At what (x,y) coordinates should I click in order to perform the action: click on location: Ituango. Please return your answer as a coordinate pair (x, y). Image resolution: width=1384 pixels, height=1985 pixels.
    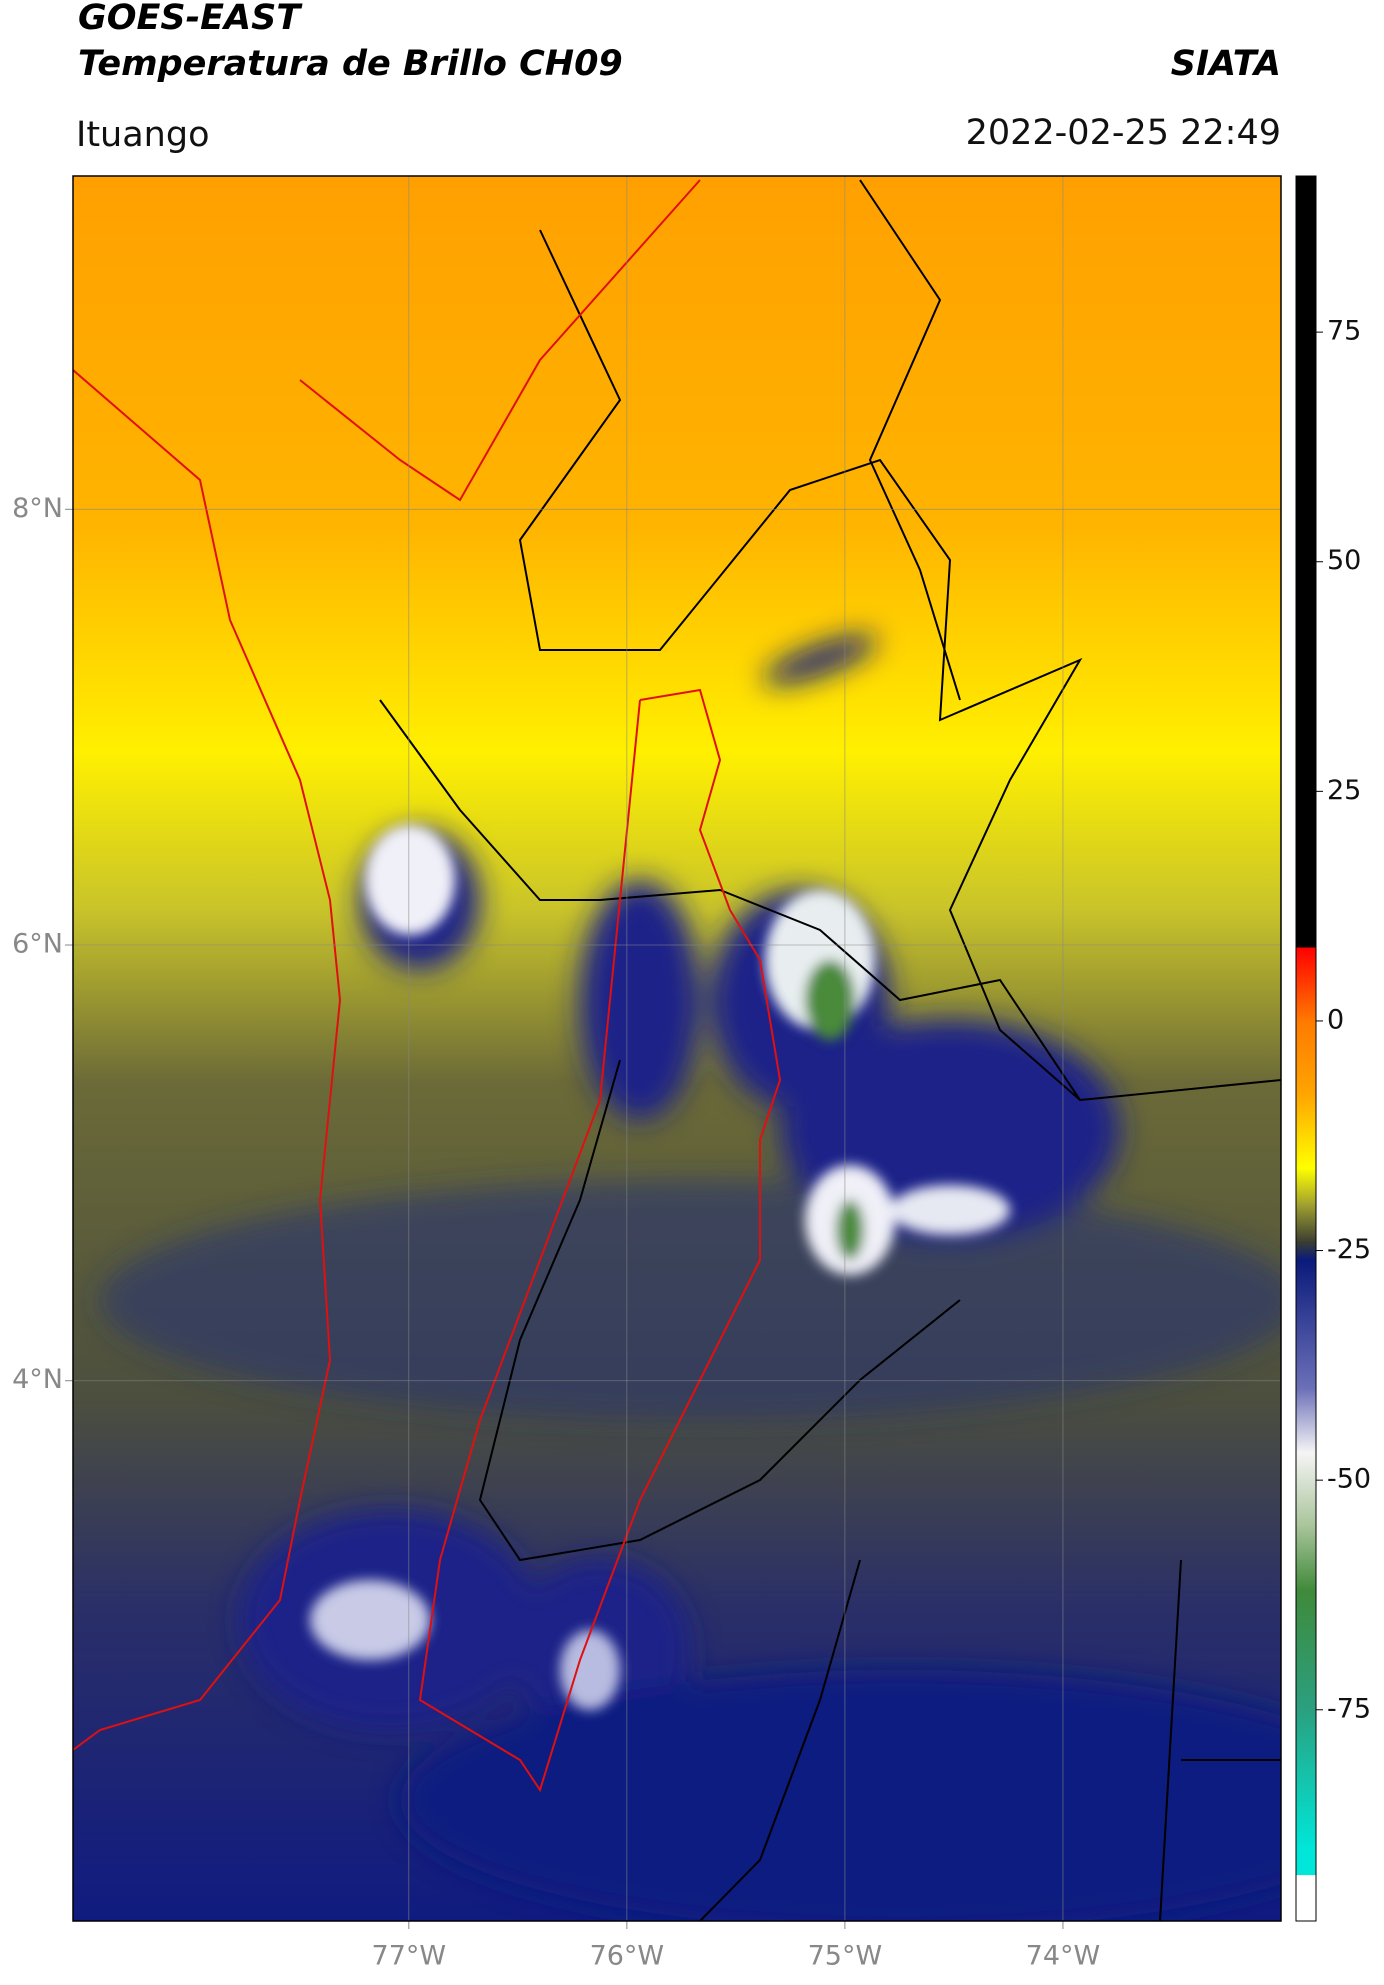
    Looking at the image, I should click on (143, 135).